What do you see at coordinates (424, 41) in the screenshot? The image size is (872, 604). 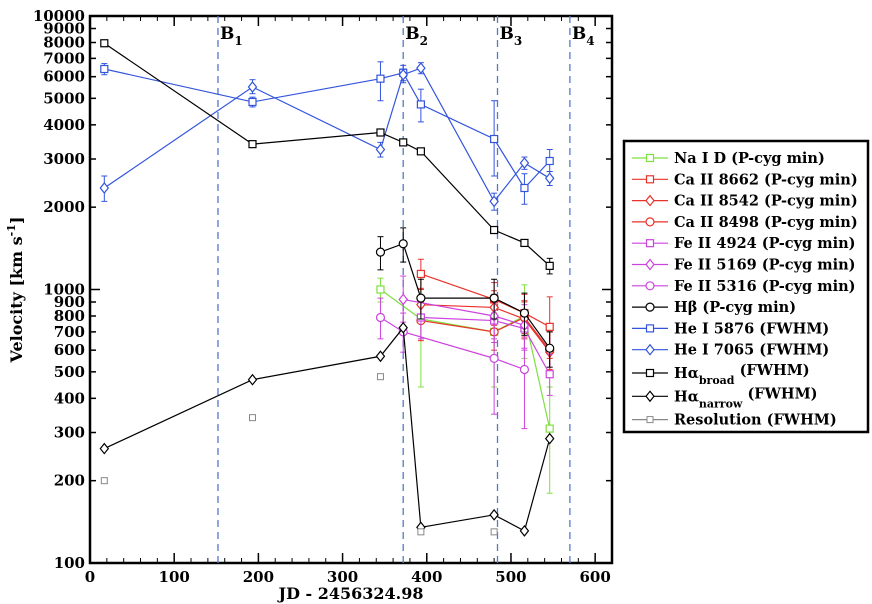 I see `band-label-sub: 2` at bounding box center [424, 41].